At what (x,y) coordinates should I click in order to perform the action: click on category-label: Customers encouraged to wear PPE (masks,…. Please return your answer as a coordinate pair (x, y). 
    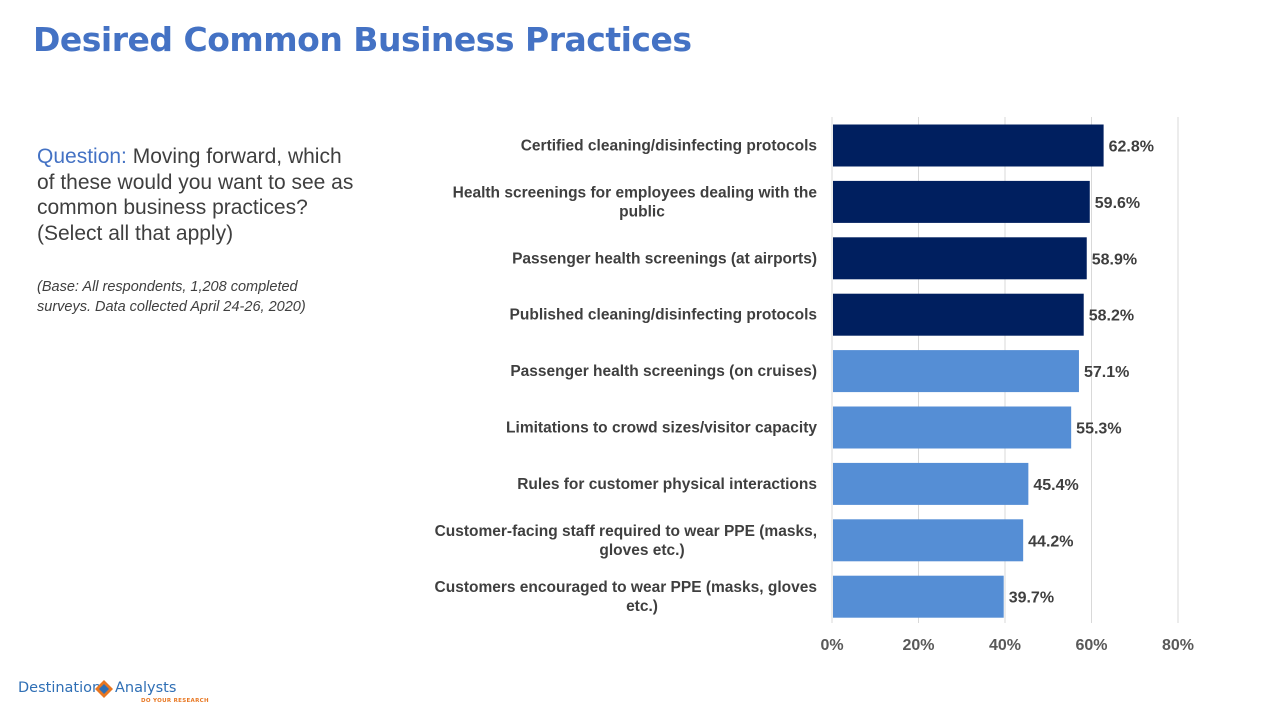
    Looking at the image, I should click on (626, 597).